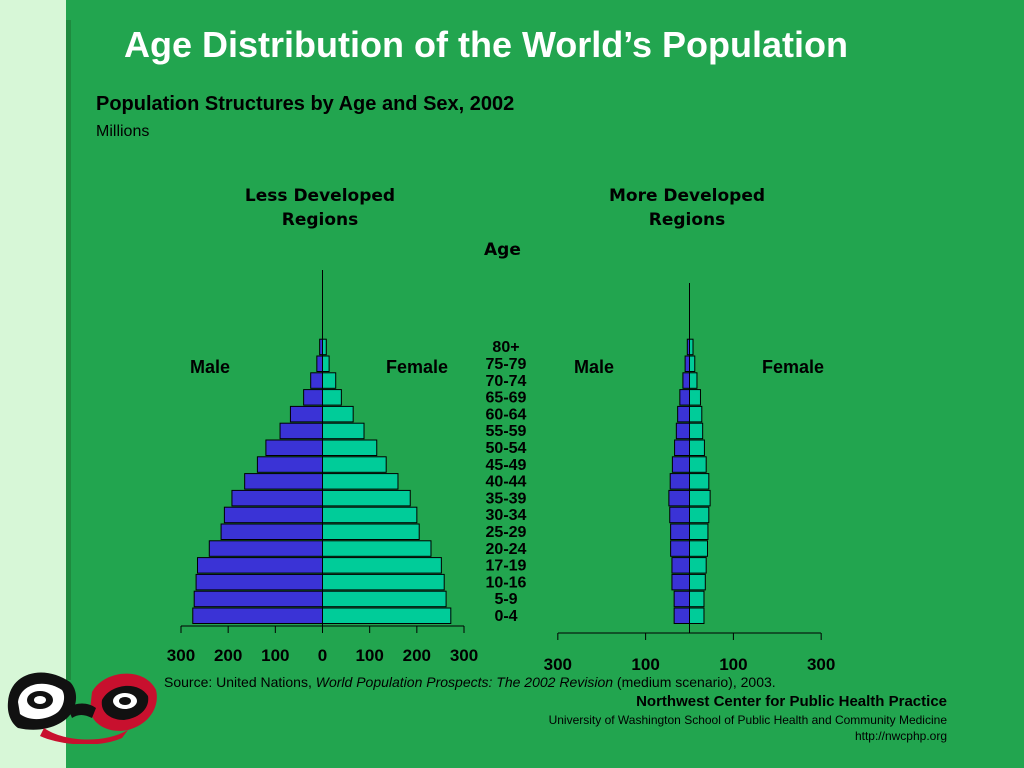 The height and width of the screenshot is (768, 1024). Describe the element at coordinates (687, 220) in the screenshot. I see `more-developed-title-line2: Regions` at that location.